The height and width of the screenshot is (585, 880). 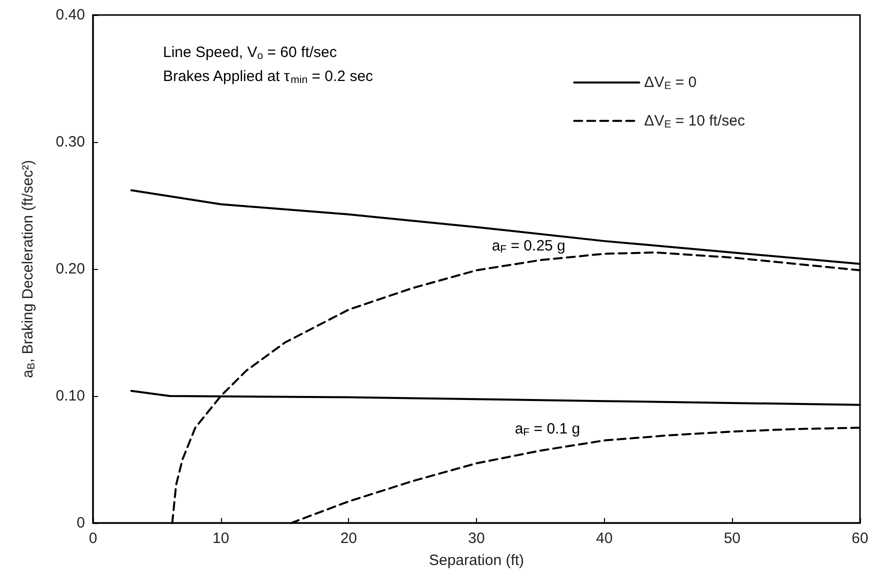 What do you see at coordinates (604, 538) in the screenshot?
I see `x-tick-label: 40` at bounding box center [604, 538].